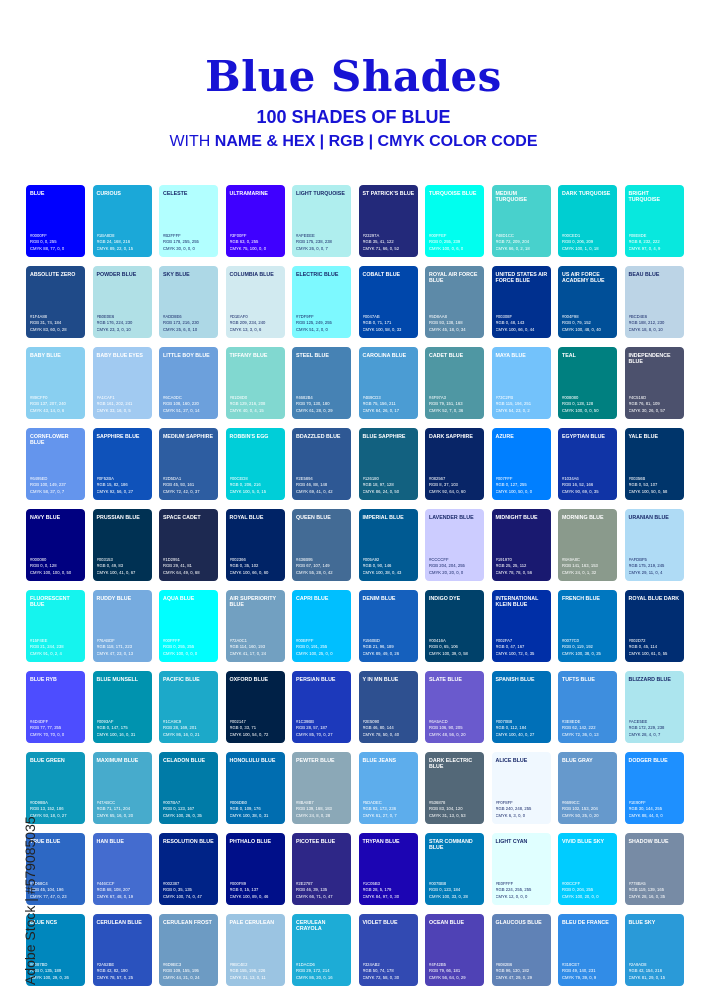 This screenshot has width=707, height=1000. What do you see at coordinates (39, 397) in the screenshot?
I see `swatch-hex: #89CFF0` at bounding box center [39, 397].